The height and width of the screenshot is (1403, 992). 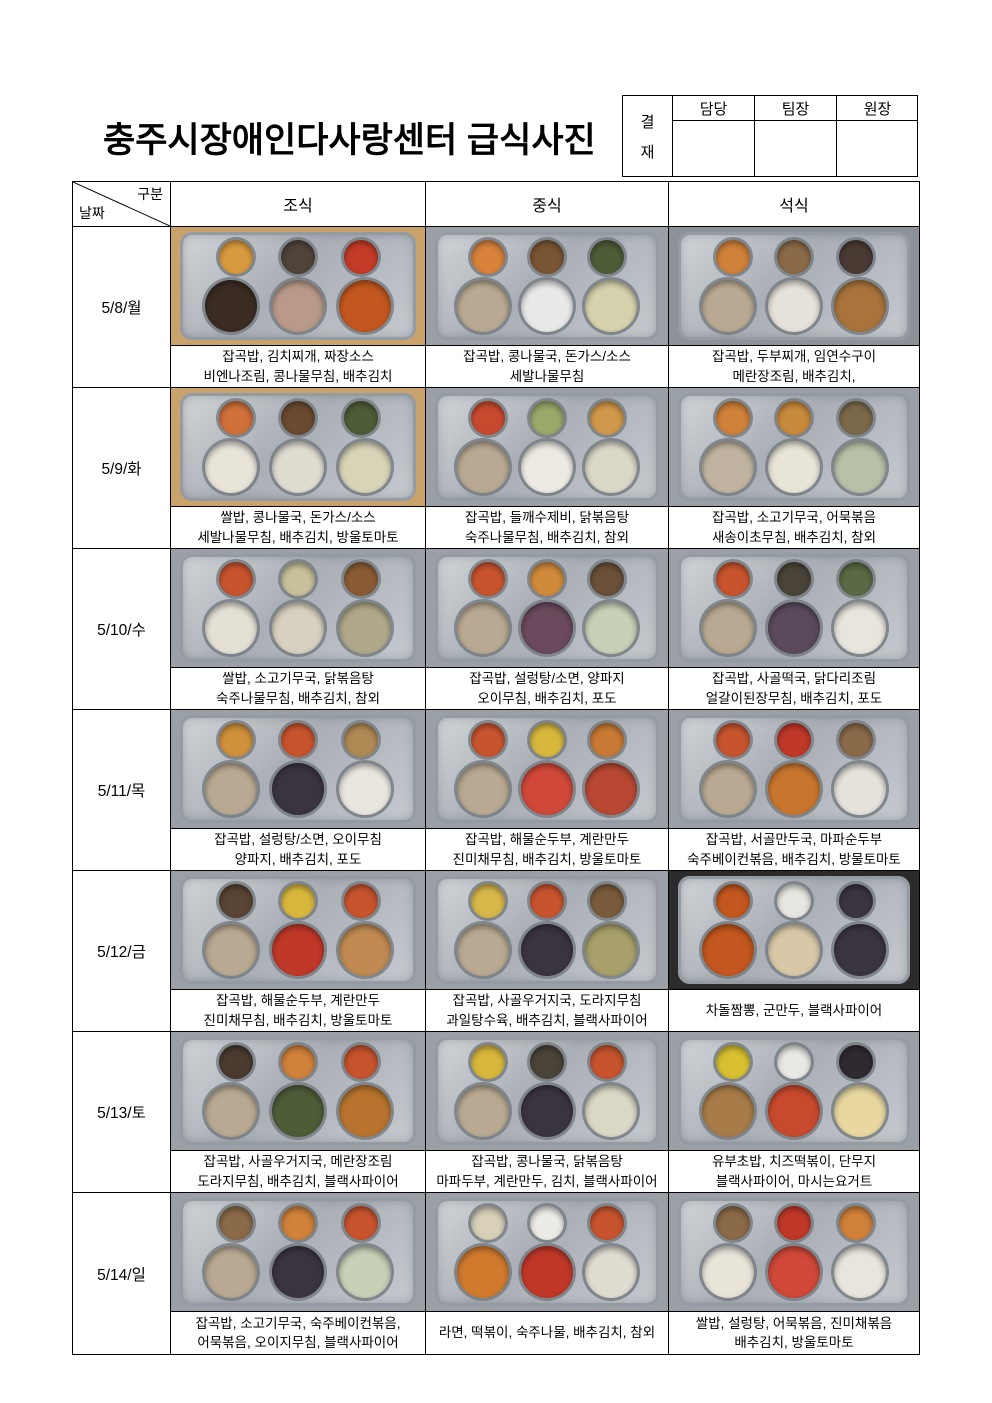 I want to click on menu-caption-line: 숙주베이컨볶음, 배추김치, 방물토마토, so click(x=794, y=859).